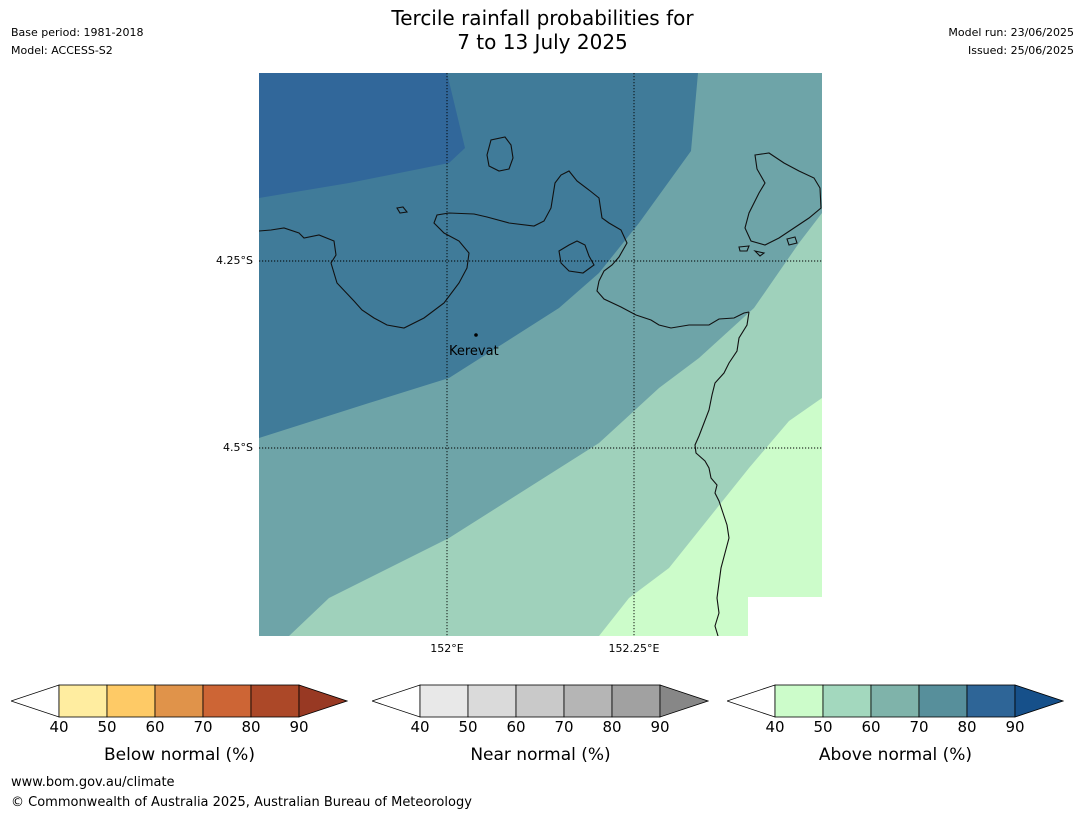  Describe the element at coordinates (516, 727) in the screenshot. I see `cb-near-tick: 60` at that location.